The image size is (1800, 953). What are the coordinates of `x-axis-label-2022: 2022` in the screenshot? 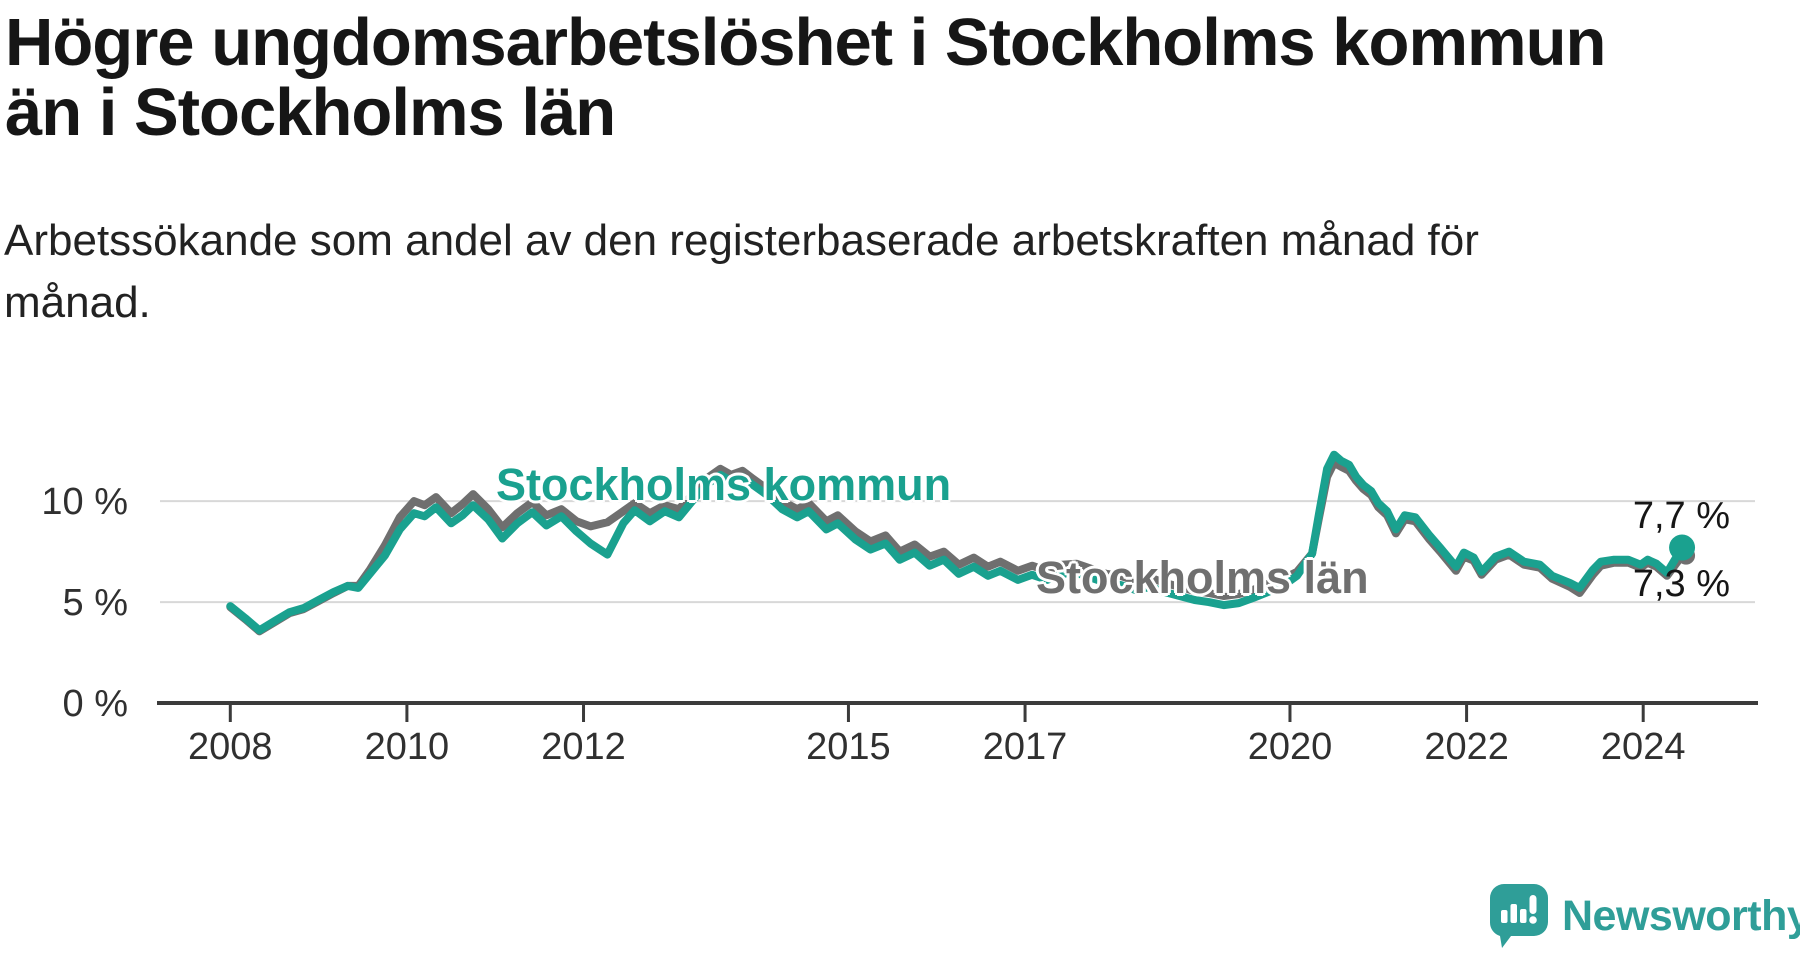 It's located at (1466, 747).